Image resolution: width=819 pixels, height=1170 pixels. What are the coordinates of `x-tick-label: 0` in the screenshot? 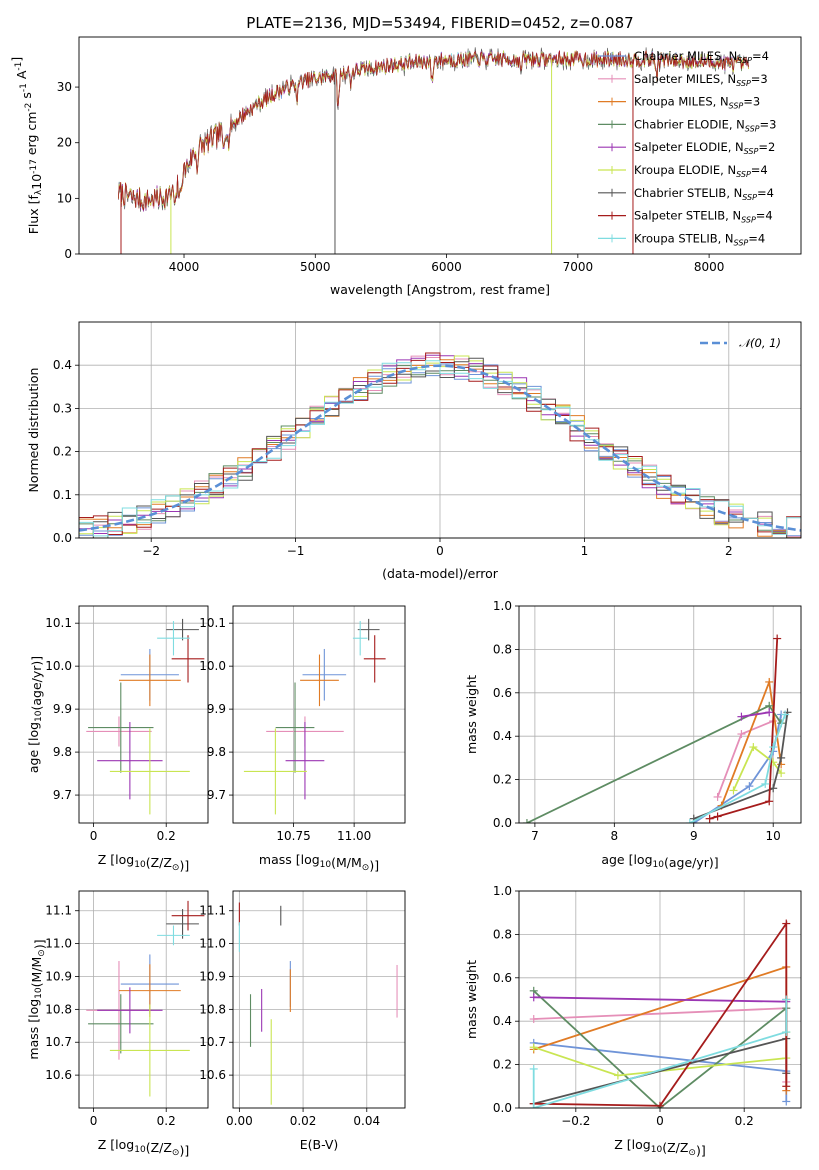 It's located at (440, 551).